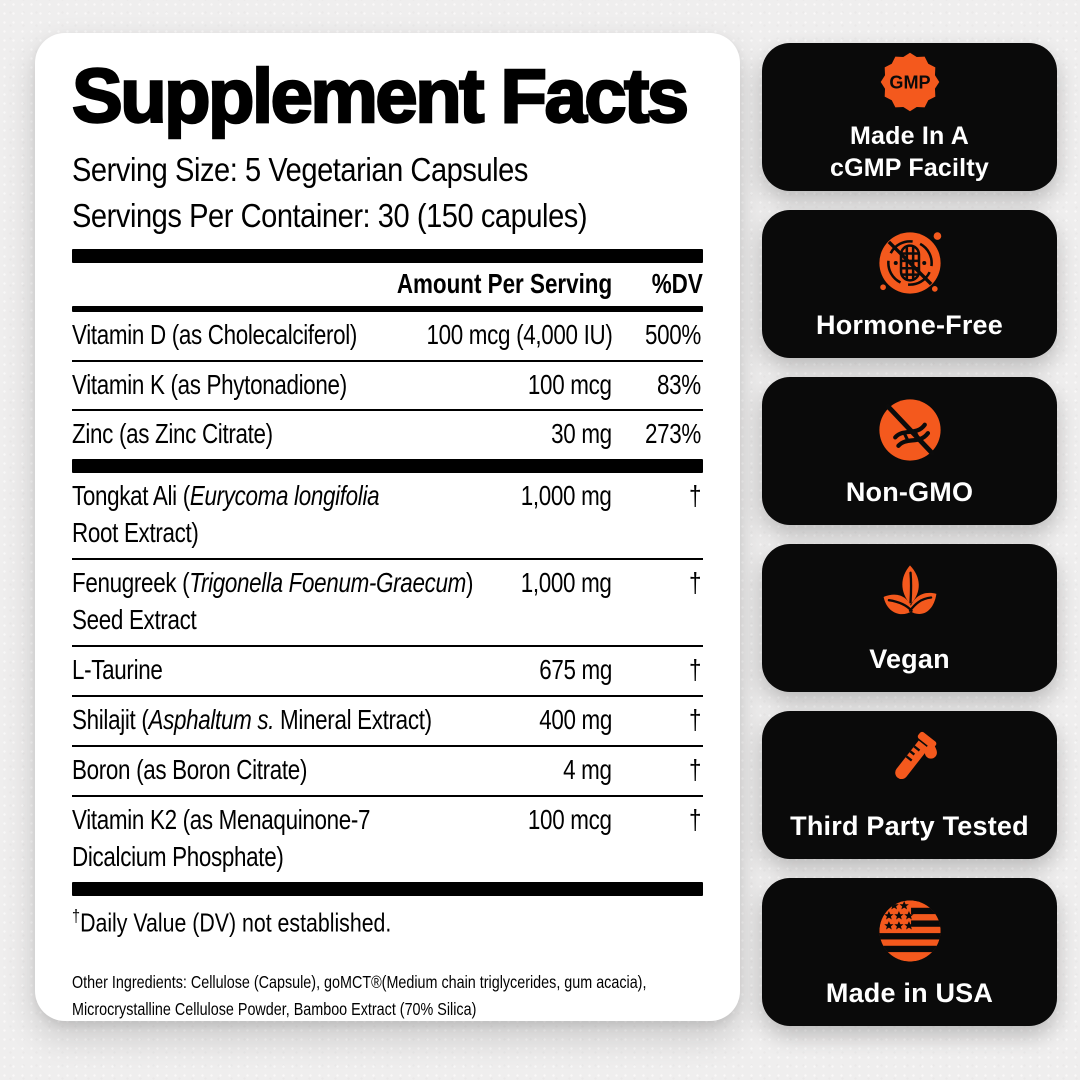 Image resolution: width=1080 pixels, height=1080 pixels. I want to click on badge-cgmp: GMP Made In A cGMP Facilty, so click(909, 117).